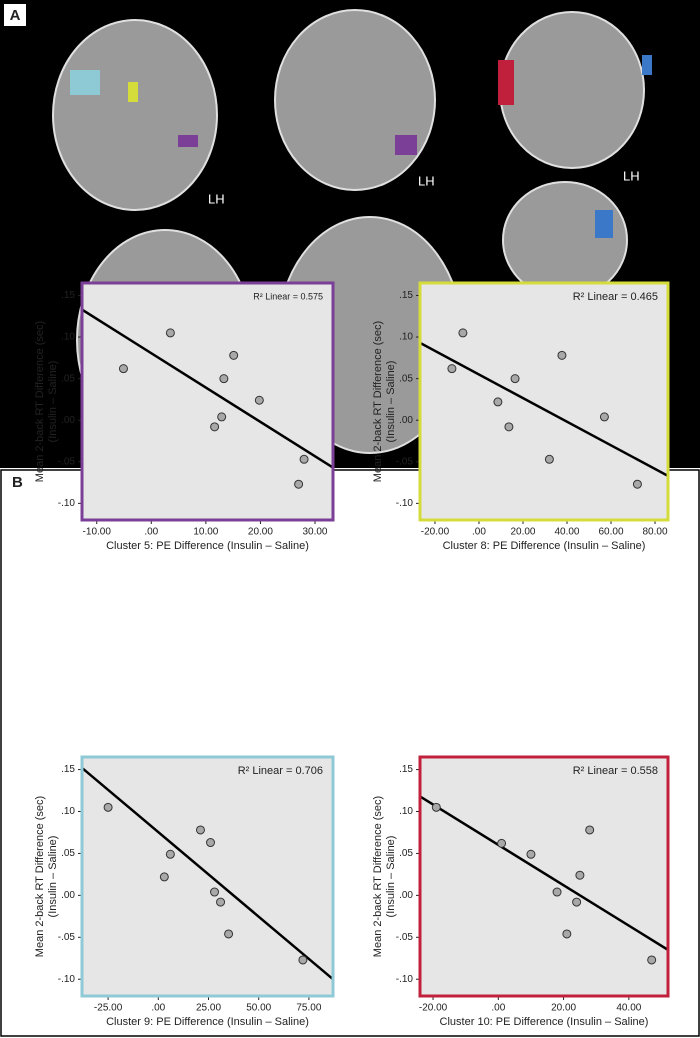 This screenshot has height=1038, width=700. Describe the element at coordinates (280, 771) in the screenshot. I see `annotation: R² Linear = 0.706` at that location.